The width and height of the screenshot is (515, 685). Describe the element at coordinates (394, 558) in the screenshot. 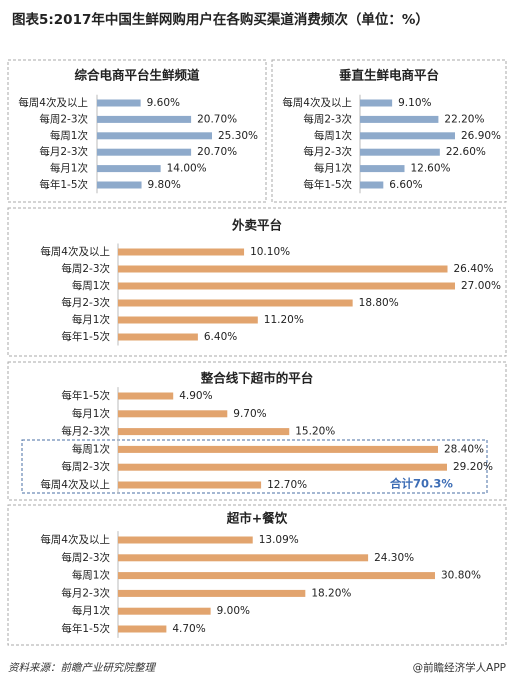

I see `value-label: 24.30%` at that location.